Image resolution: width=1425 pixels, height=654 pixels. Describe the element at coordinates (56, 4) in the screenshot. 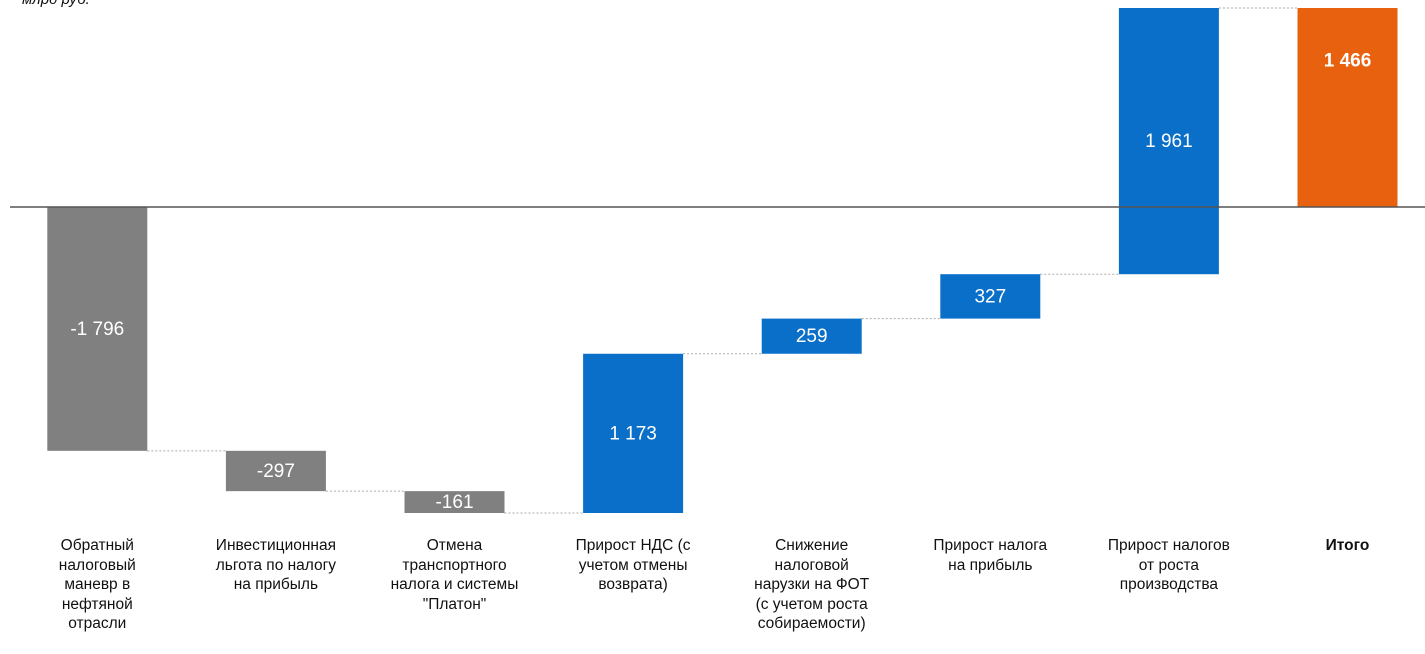

I see `unit-label: млрд руб.` at that location.